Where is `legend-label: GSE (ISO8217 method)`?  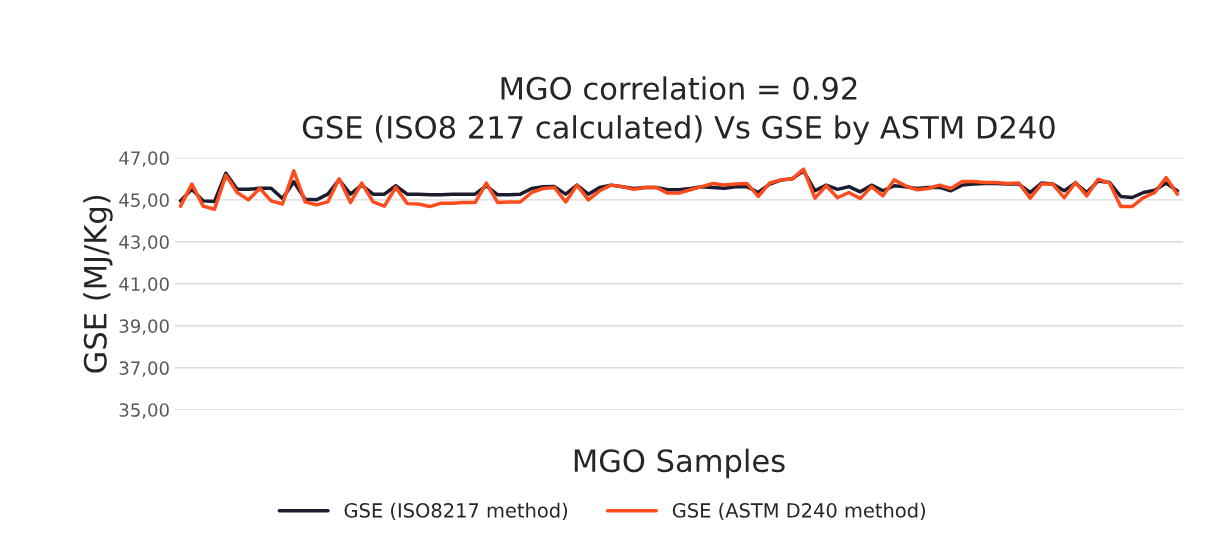 legend-label: GSE (ISO8217 method) is located at coordinates (456, 511).